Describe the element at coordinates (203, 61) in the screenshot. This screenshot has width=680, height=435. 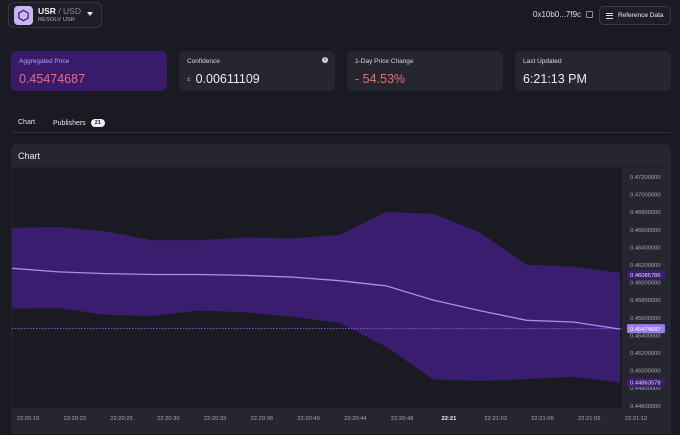
I see `card-label: Confidence` at that location.